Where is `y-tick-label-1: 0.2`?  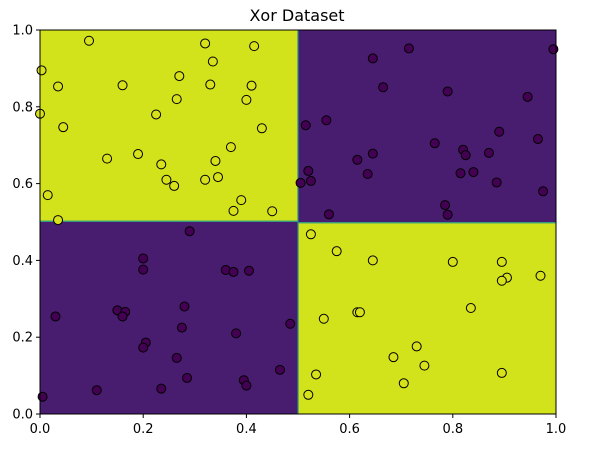 y-tick-label-1: 0.2 is located at coordinates (22, 338).